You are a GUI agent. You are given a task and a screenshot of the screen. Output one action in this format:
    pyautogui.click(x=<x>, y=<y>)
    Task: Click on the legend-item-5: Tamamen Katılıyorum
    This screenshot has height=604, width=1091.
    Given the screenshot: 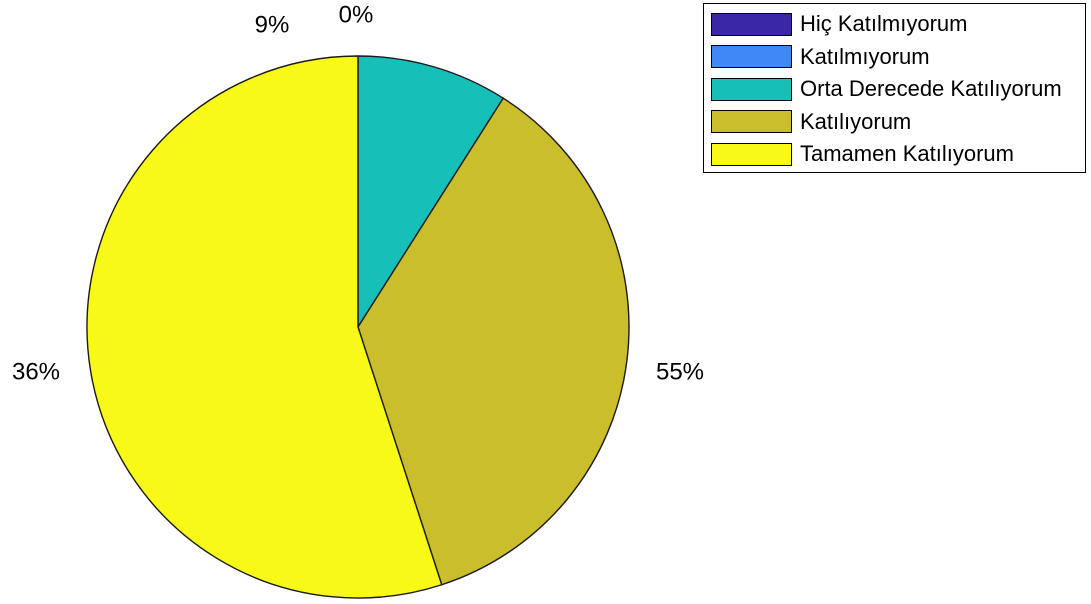 What is the action you would take?
    pyautogui.click(x=894, y=154)
    